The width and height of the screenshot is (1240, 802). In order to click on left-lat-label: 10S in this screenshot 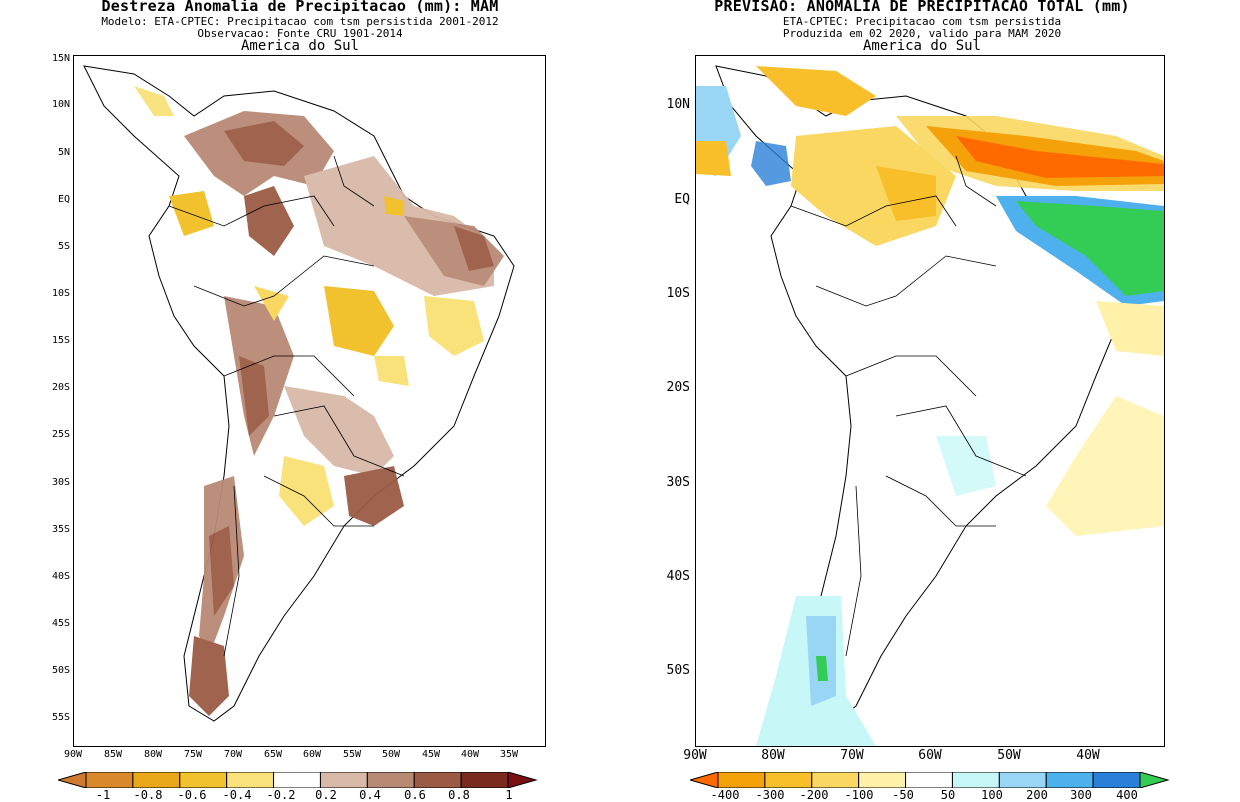, I will do `click(60, 293)`.